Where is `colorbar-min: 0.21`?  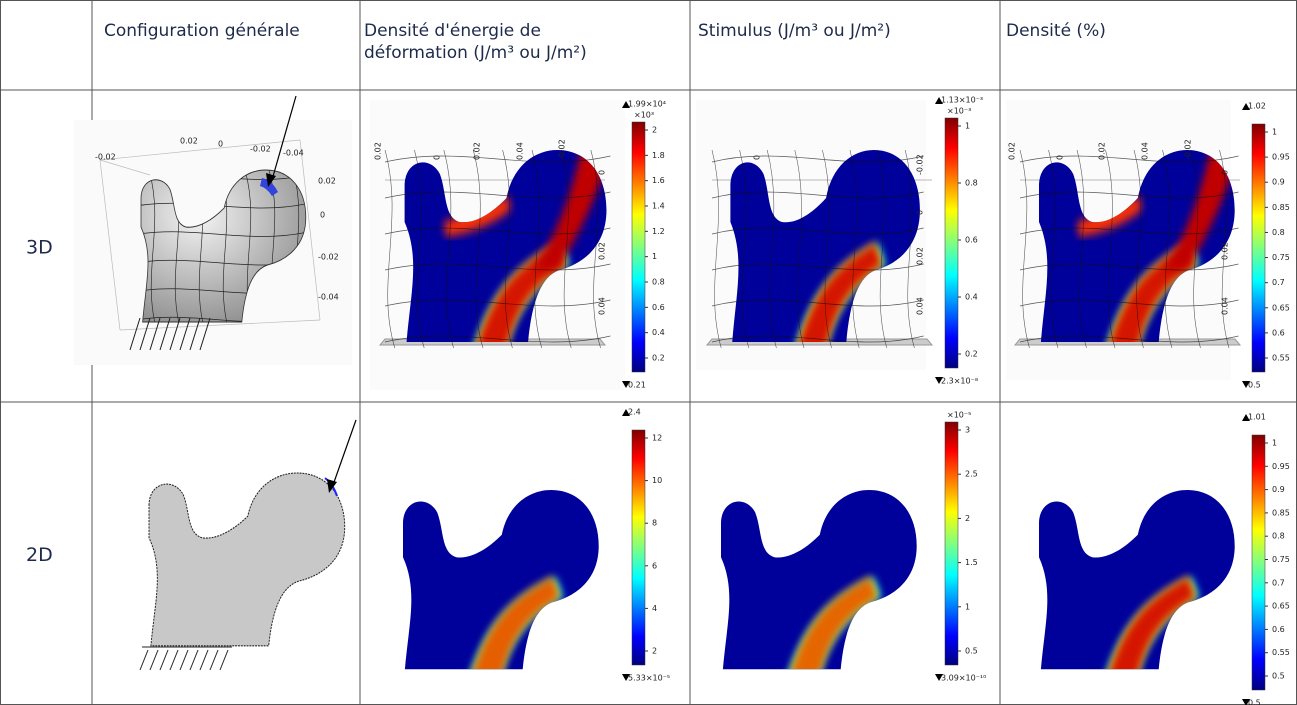 colorbar-min: 0.21 is located at coordinates (637, 385).